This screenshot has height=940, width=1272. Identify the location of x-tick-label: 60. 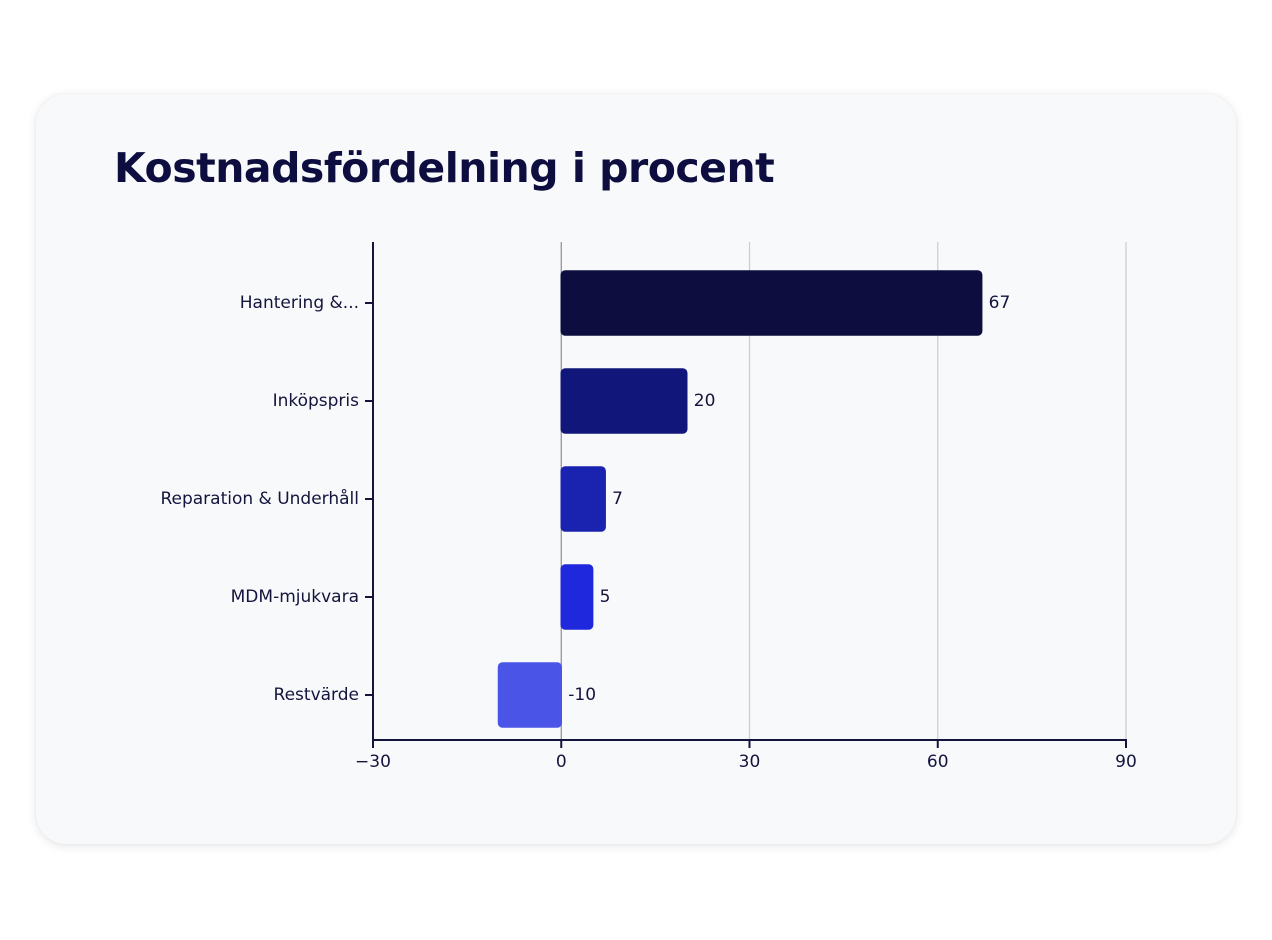
(938, 762).